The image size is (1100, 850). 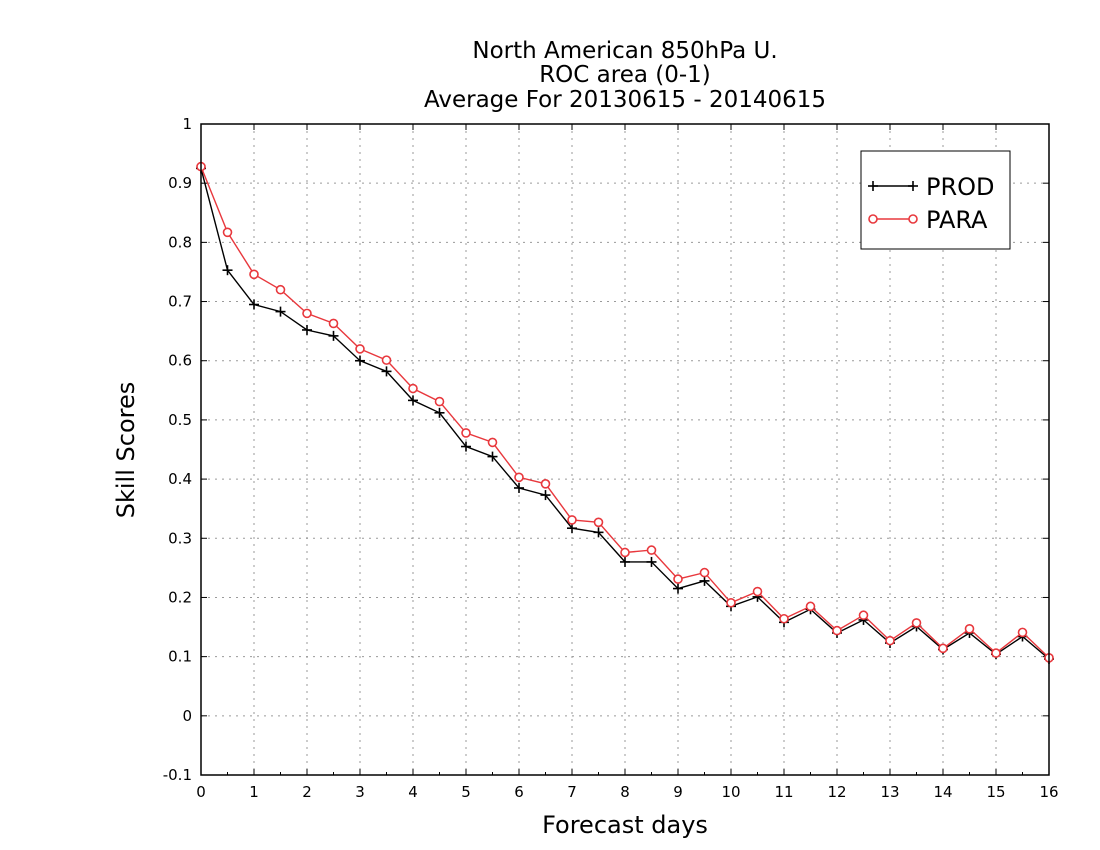 I want to click on x-tick-label: 10, so click(x=730, y=792).